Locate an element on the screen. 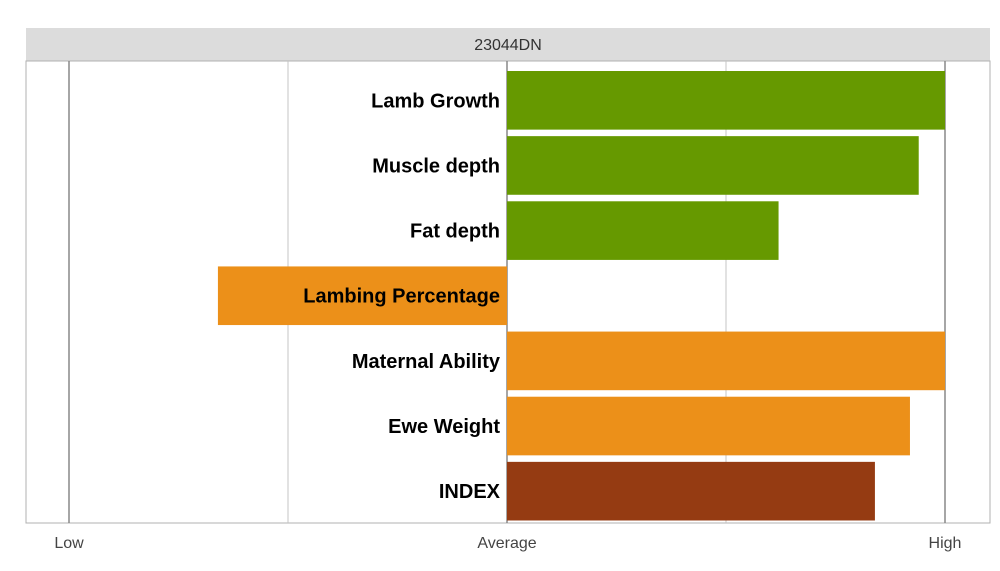 This screenshot has width=1000, height=571. x-tick-label-2: High is located at coordinates (945, 543).